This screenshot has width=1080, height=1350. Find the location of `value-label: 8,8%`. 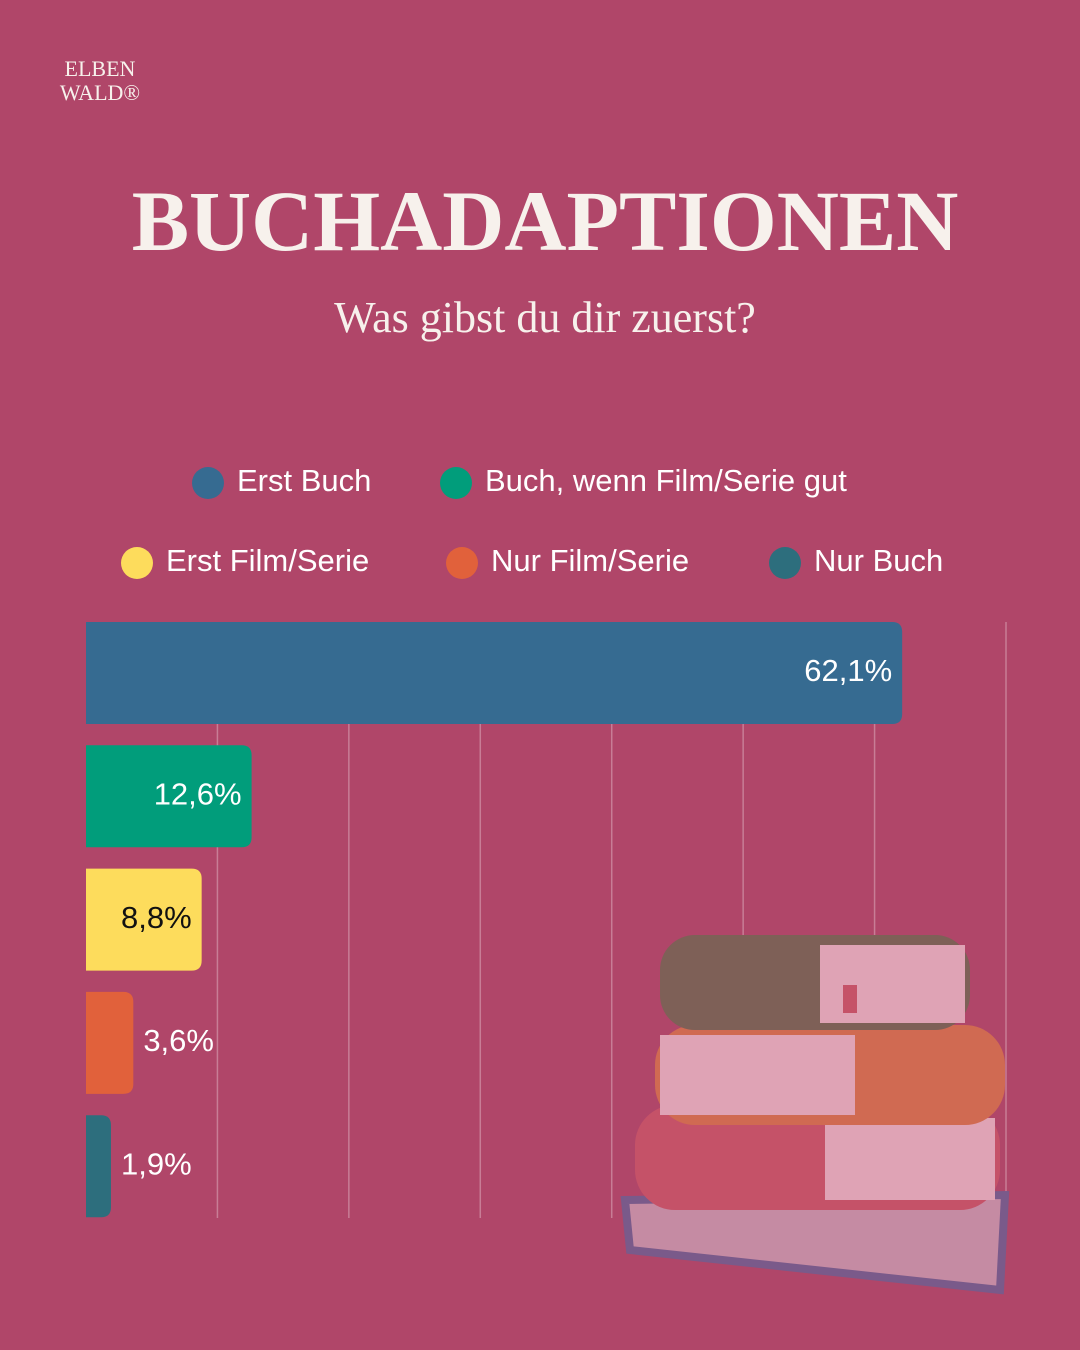

value-label: 8,8% is located at coordinates (156, 917).